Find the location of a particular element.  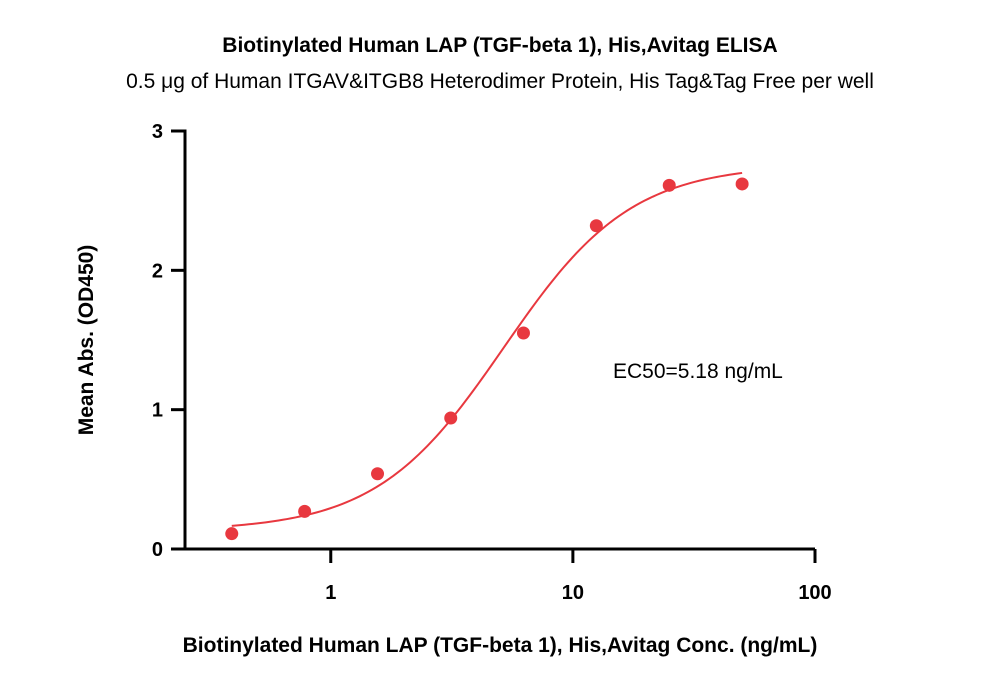

y-tick-label: 2 is located at coordinates (157, 271).